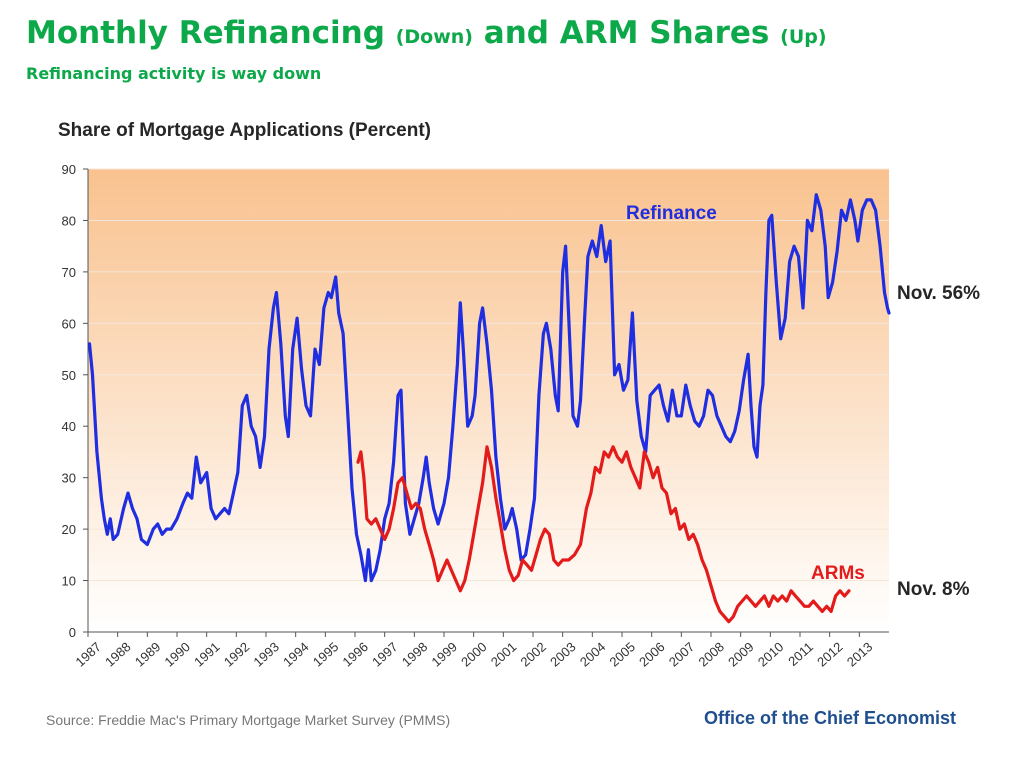  What do you see at coordinates (88, 654) in the screenshot?
I see `x-tick-label: 1987` at bounding box center [88, 654].